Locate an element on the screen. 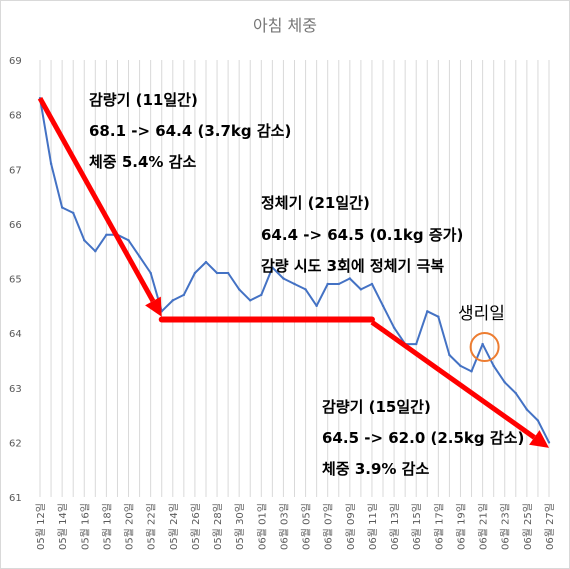 Image resolution: width=570 pixels, height=569 pixels. x-tick-label: 06월 11일 is located at coordinates (373, 526).